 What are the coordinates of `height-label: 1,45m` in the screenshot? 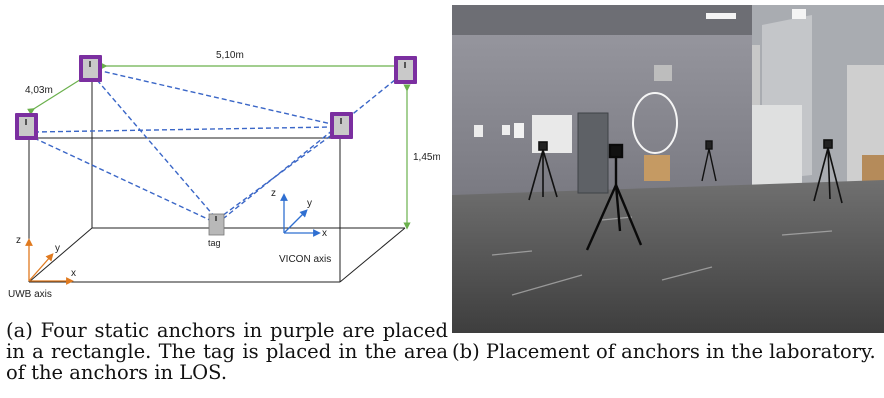 It's located at (426, 157).